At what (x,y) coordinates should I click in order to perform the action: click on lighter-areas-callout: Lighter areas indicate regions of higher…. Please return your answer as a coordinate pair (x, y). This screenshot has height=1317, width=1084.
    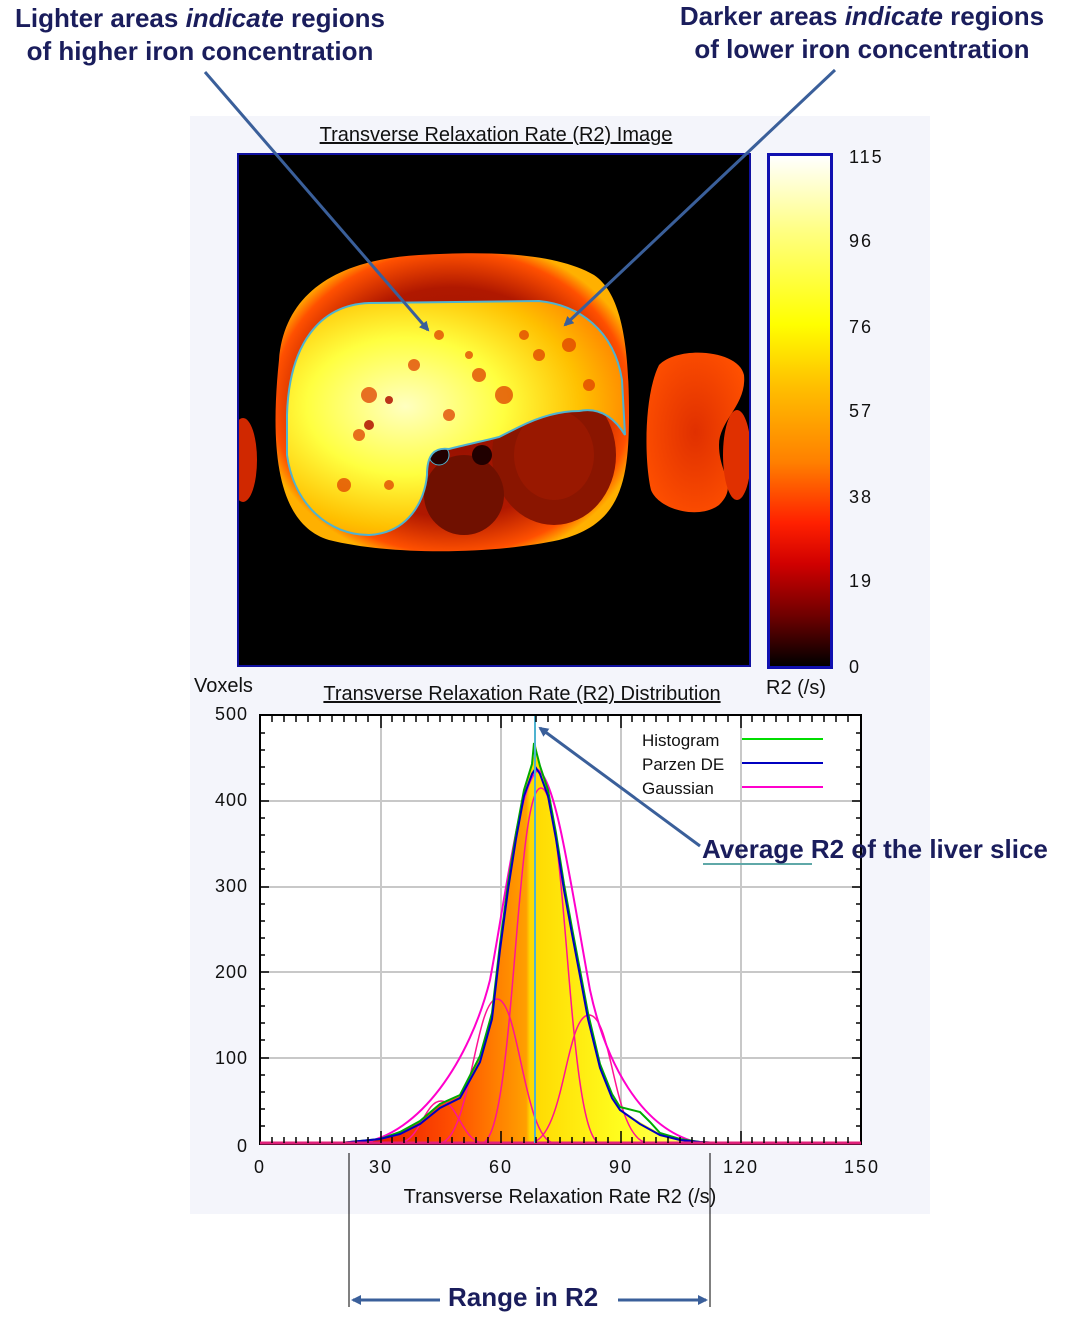
    Looking at the image, I should click on (200, 35).